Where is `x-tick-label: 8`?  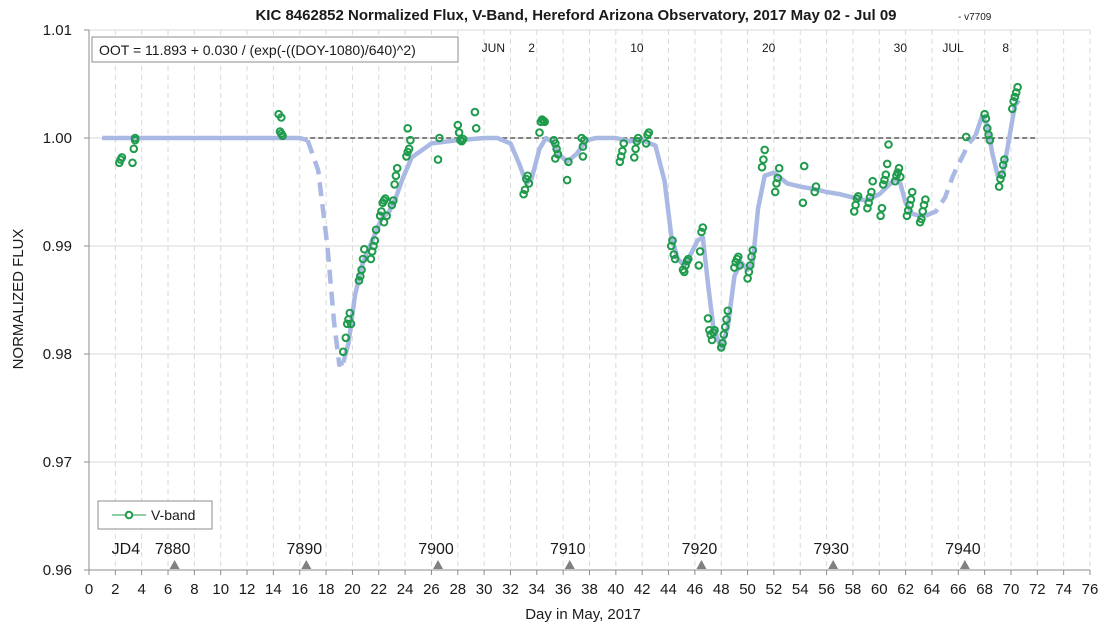 x-tick-label: 8 is located at coordinates (194, 589).